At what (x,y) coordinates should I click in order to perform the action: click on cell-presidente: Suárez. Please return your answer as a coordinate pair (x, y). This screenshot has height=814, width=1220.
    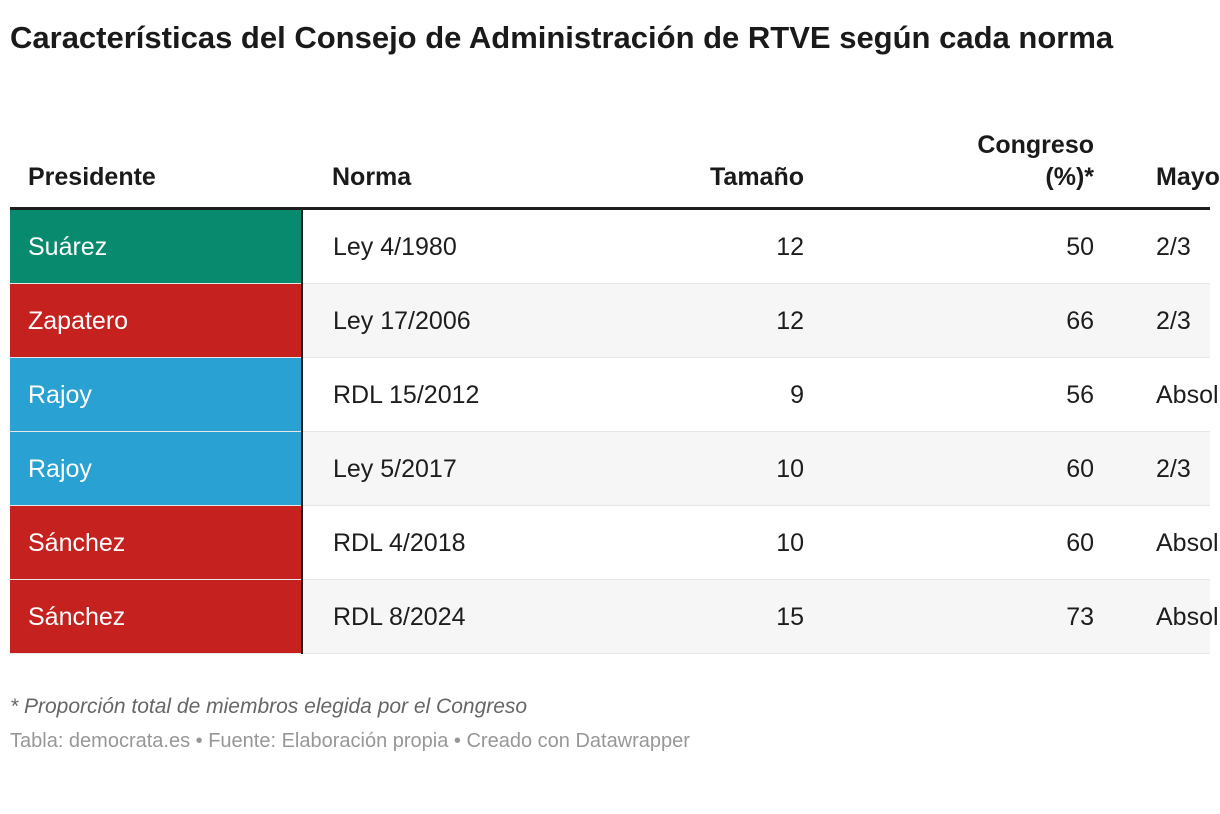
    Looking at the image, I should click on (156, 246).